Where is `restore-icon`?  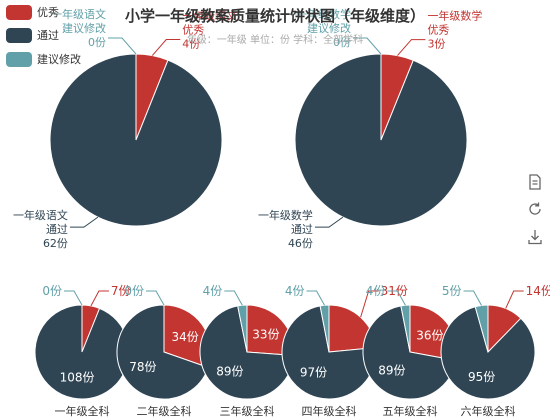
restore-icon is located at coordinates (535, 209).